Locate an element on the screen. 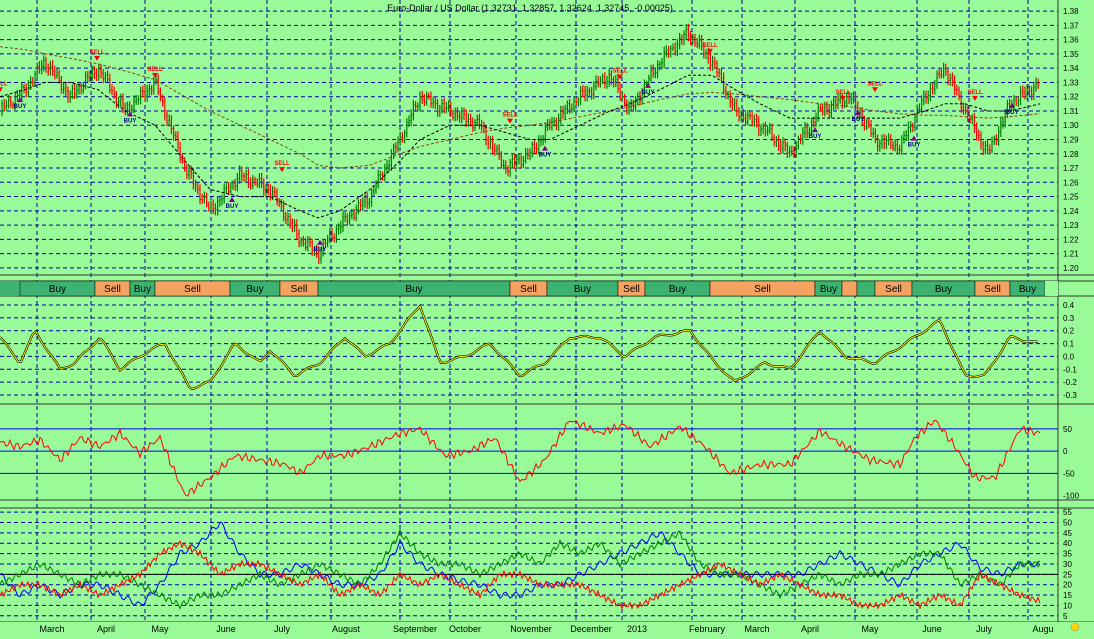  oscillator-tick-label: 0.1 is located at coordinates (1069, 344).